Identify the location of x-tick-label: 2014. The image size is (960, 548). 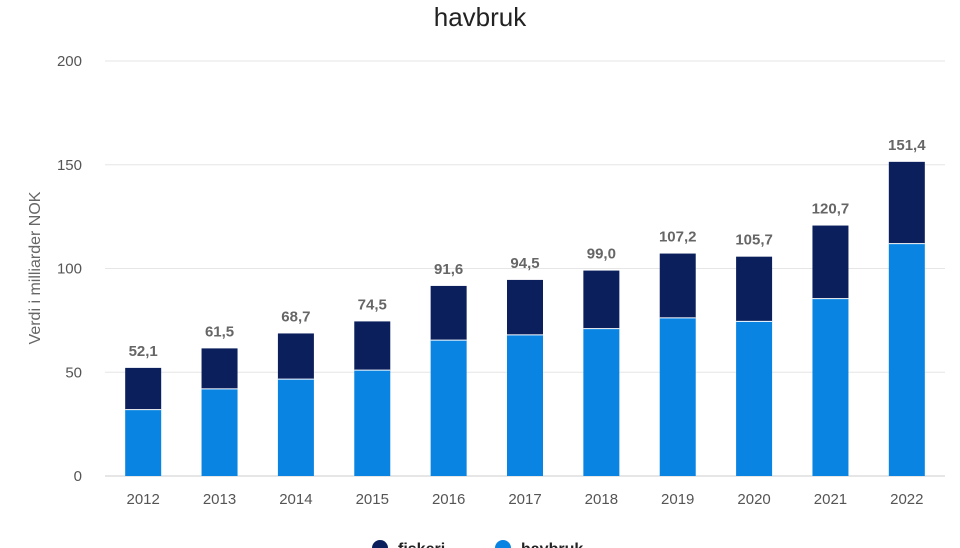
(295, 499).